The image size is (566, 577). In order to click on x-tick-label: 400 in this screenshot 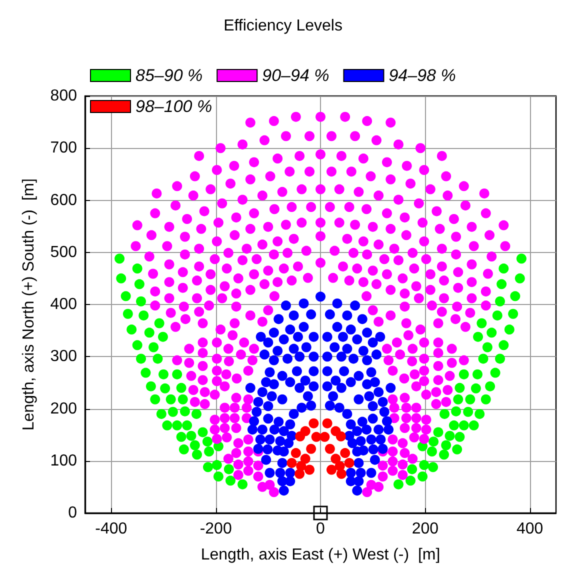, I will do `click(530, 529)`.